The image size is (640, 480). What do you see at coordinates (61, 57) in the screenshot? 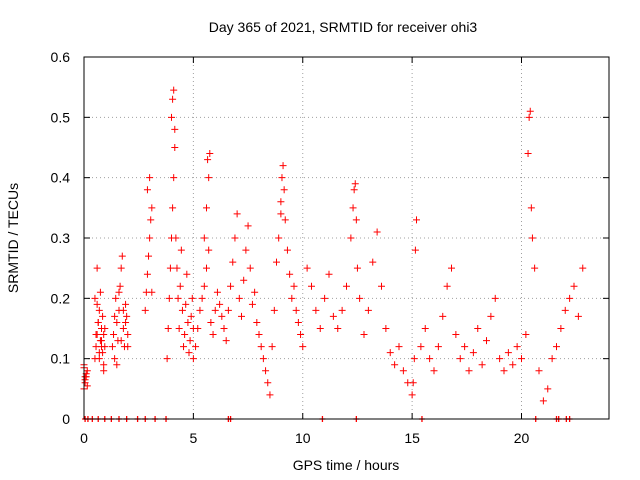
I see `y-tick-label: 0.6` at bounding box center [61, 57].